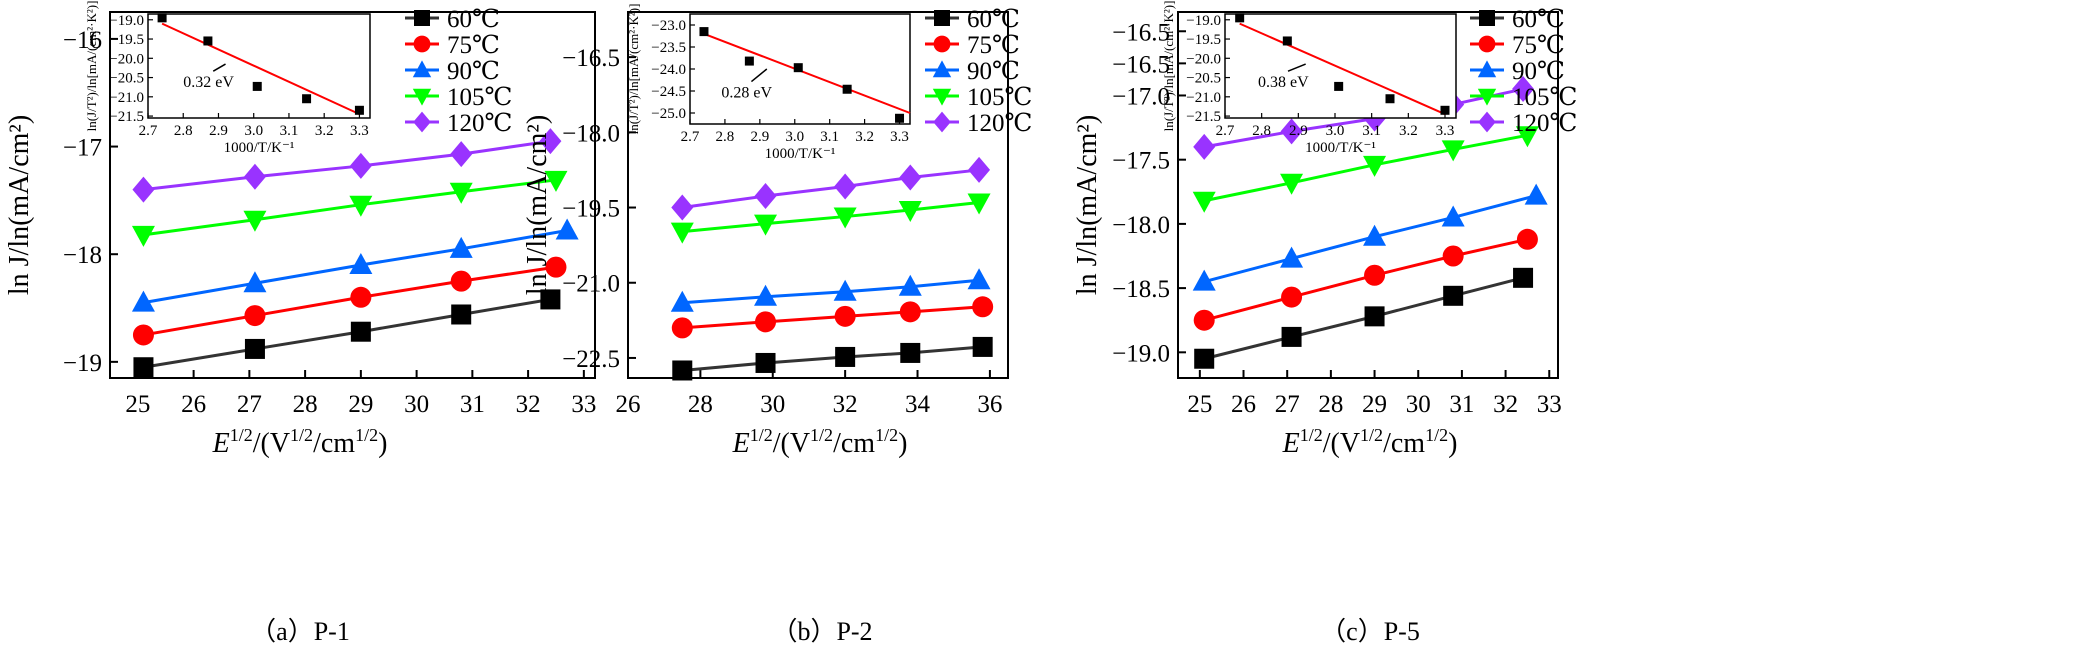 Image resolution: width=2087 pixels, height=668 pixels. What do you see at coordinates (690, 137) in the screenshot?
I see `inset-x-tick-label: 2.7` at bounding box center [690, 137].